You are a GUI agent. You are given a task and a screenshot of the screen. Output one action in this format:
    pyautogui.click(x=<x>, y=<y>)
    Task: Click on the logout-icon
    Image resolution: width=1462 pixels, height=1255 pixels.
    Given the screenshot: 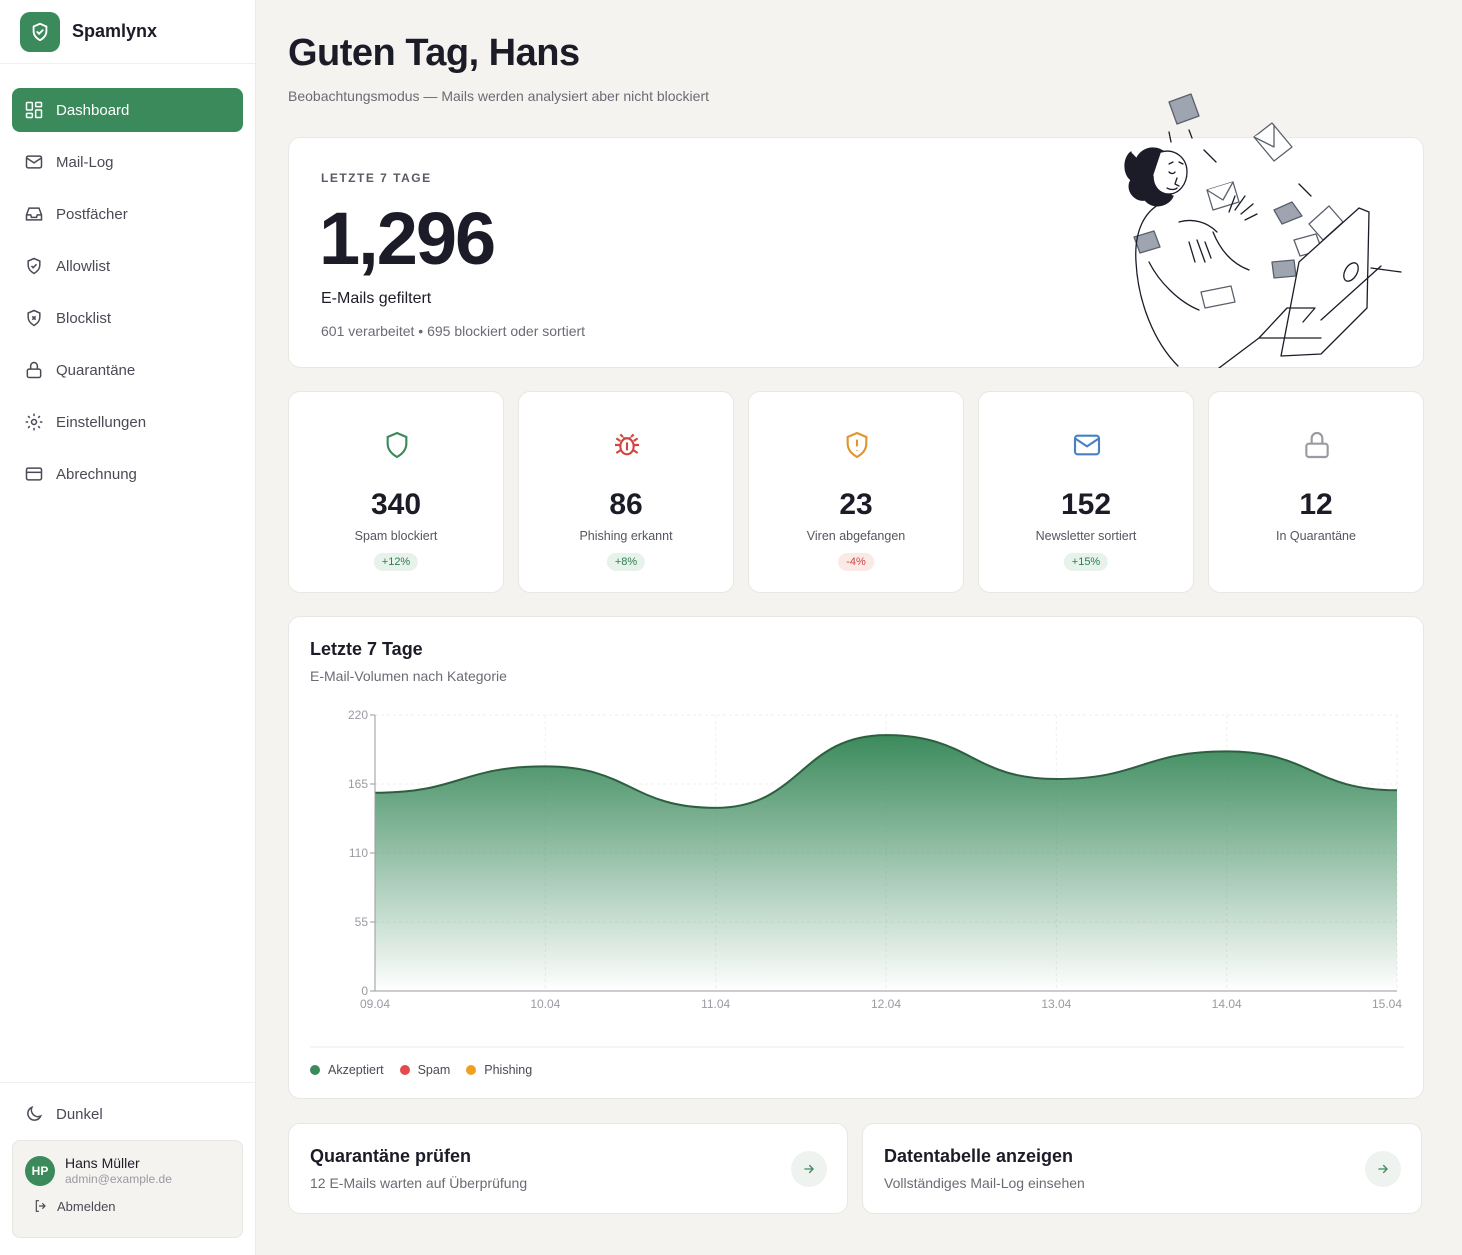 What is the action you would take?
    pyautogui.click(x=40, y=1206)
    